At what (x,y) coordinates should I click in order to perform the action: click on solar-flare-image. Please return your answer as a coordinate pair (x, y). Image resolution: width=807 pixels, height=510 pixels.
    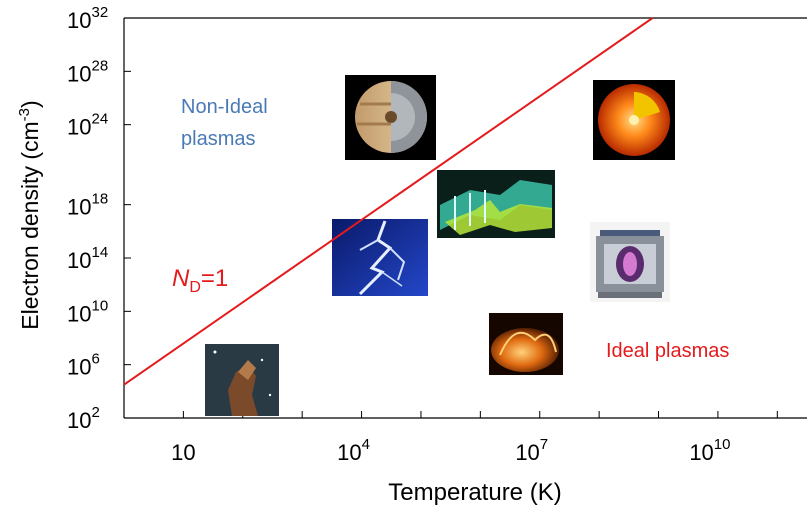
    Looking at the image, I should click on (526, 344).